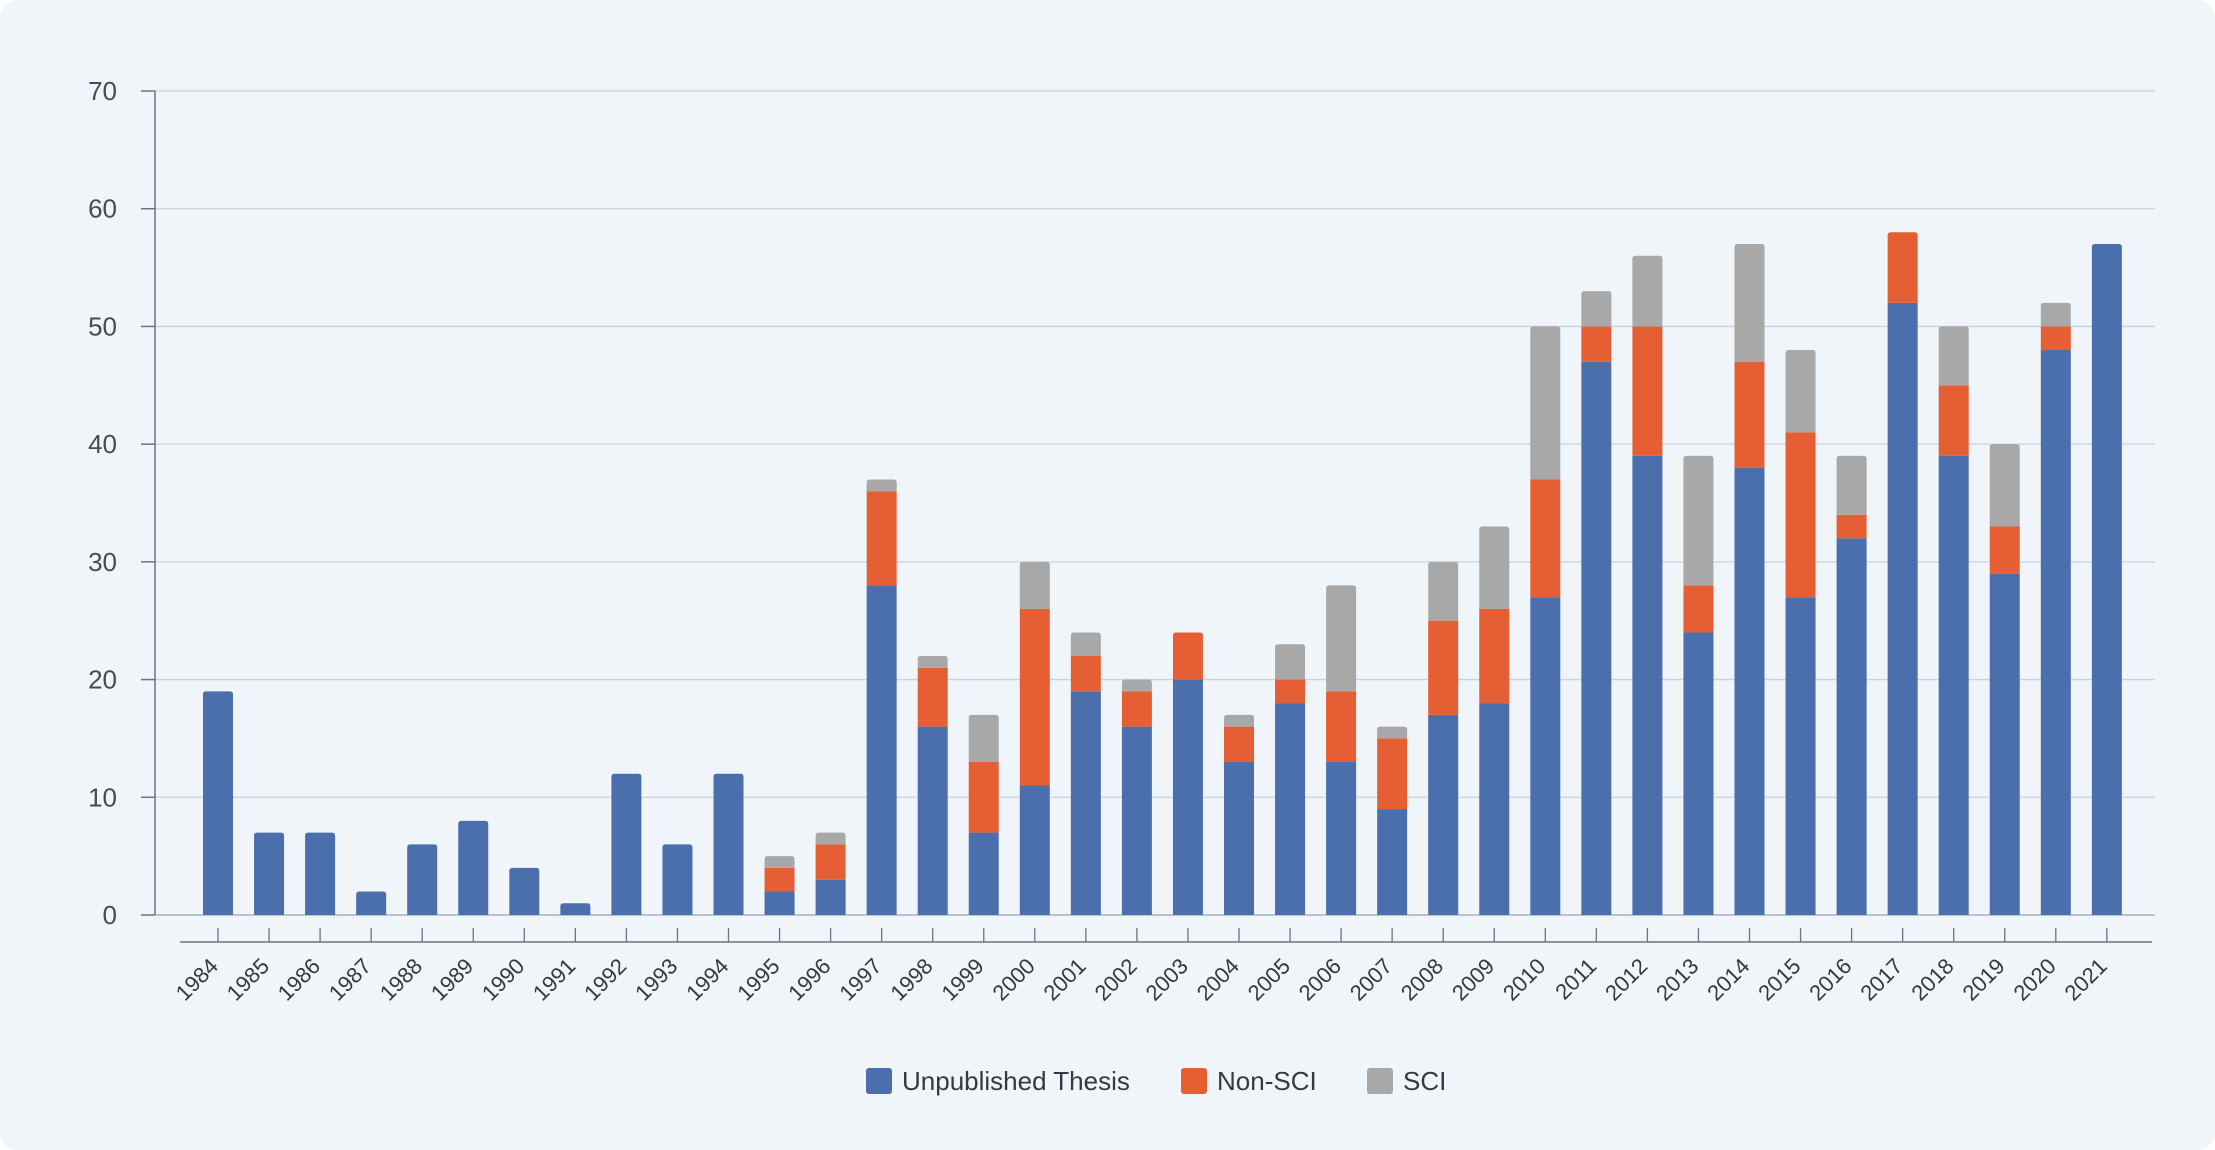  Describe the element at coordinates (320, 873) in the screenshot. I see `bar-unpublished-thesis-1986` at that location.